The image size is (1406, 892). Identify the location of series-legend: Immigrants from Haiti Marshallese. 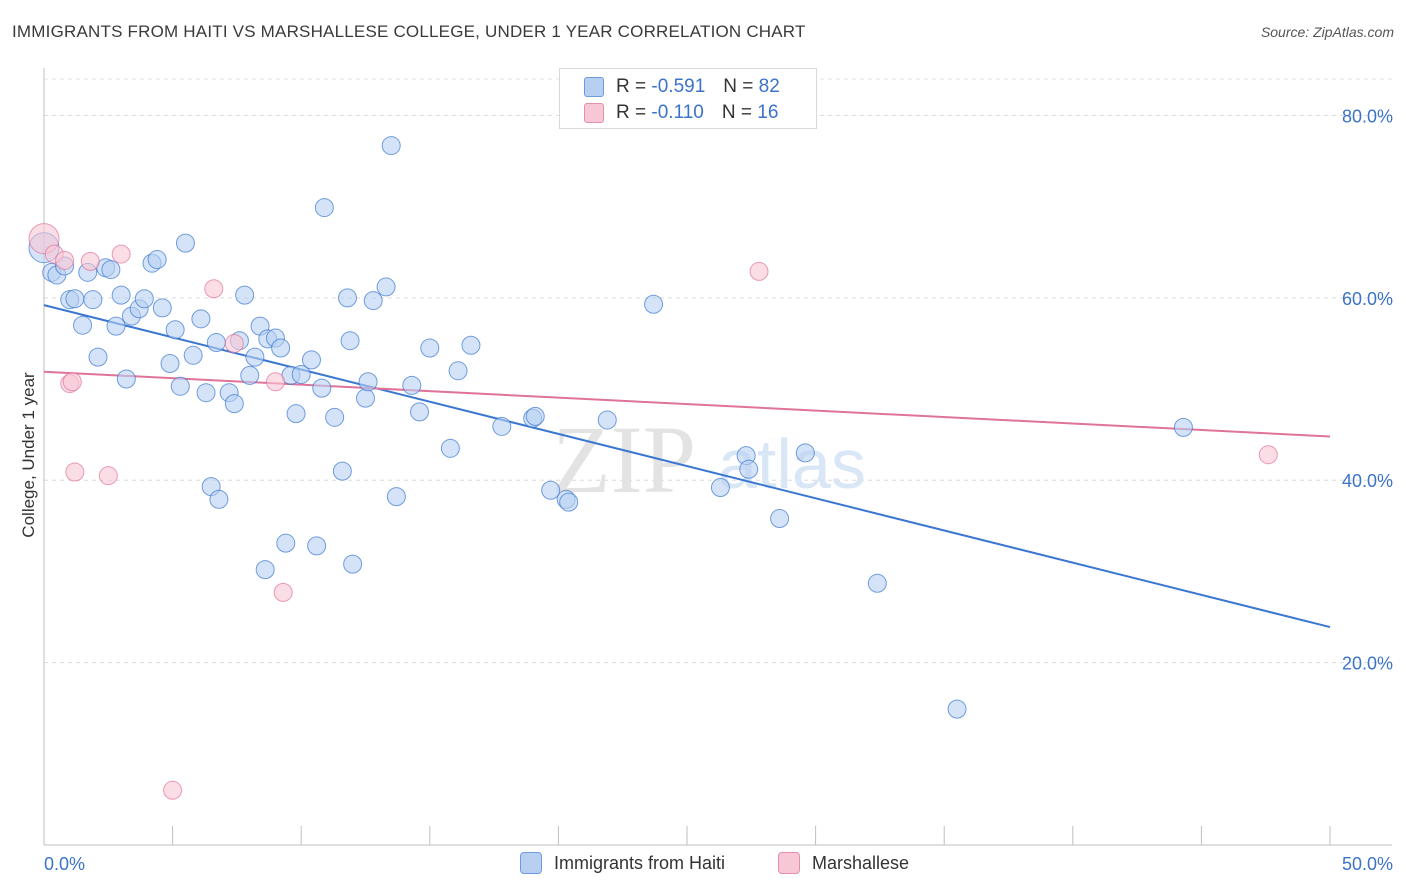
(703, 864).